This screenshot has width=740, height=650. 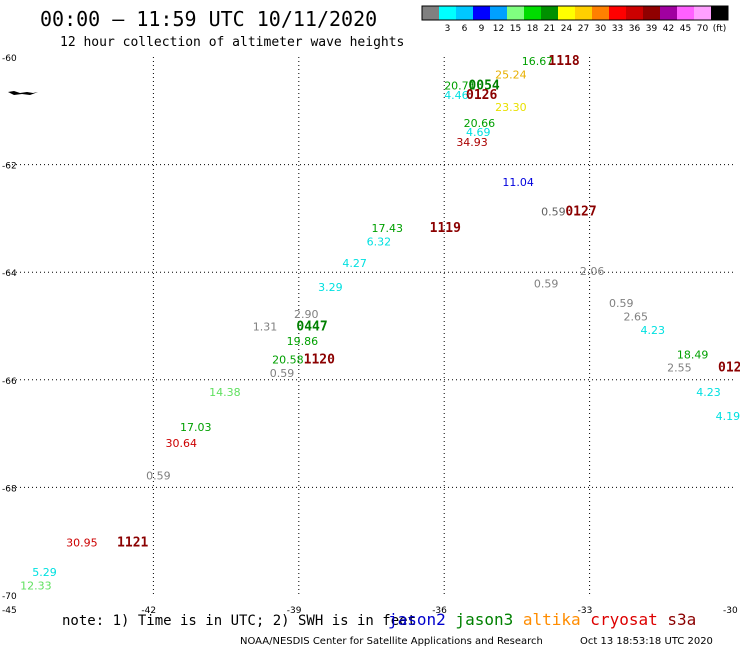 I want to click on island-shape, so click(x=23, y=93).